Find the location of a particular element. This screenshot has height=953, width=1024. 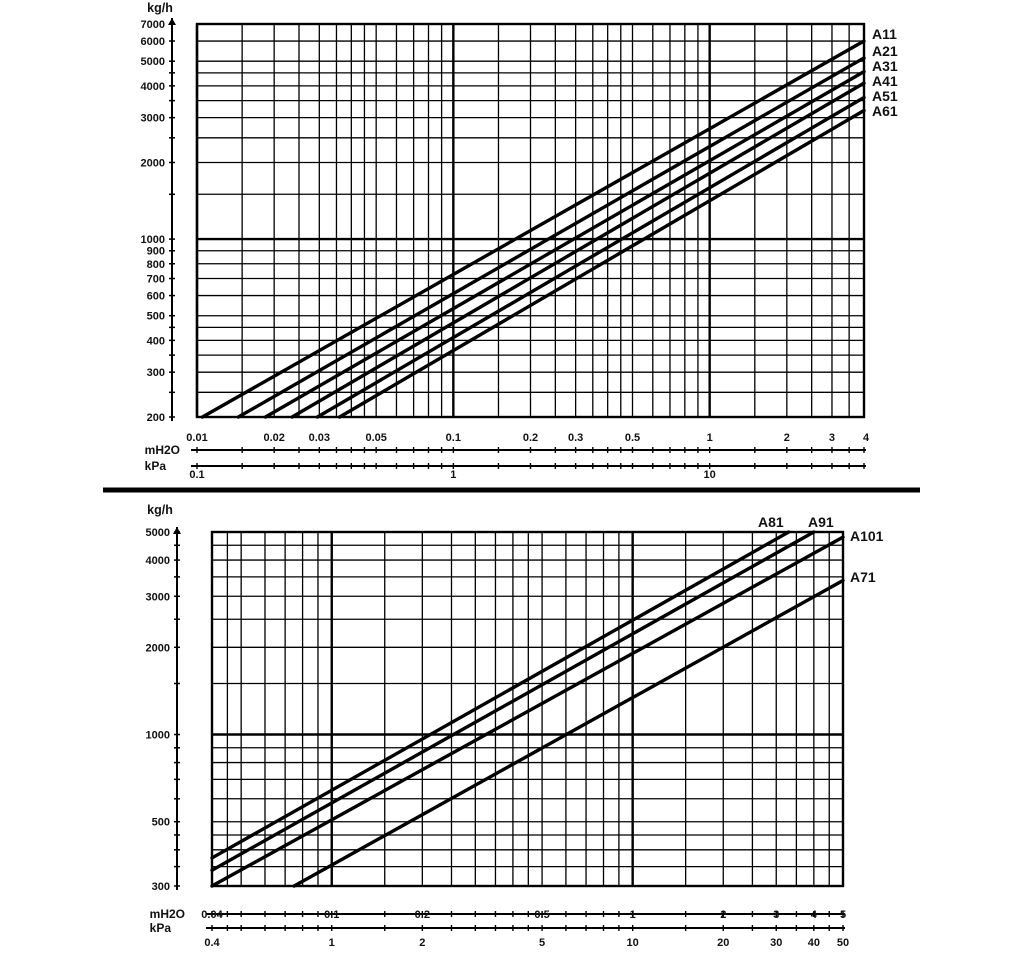

series-label: A31 is located at coordinates (885, 66).